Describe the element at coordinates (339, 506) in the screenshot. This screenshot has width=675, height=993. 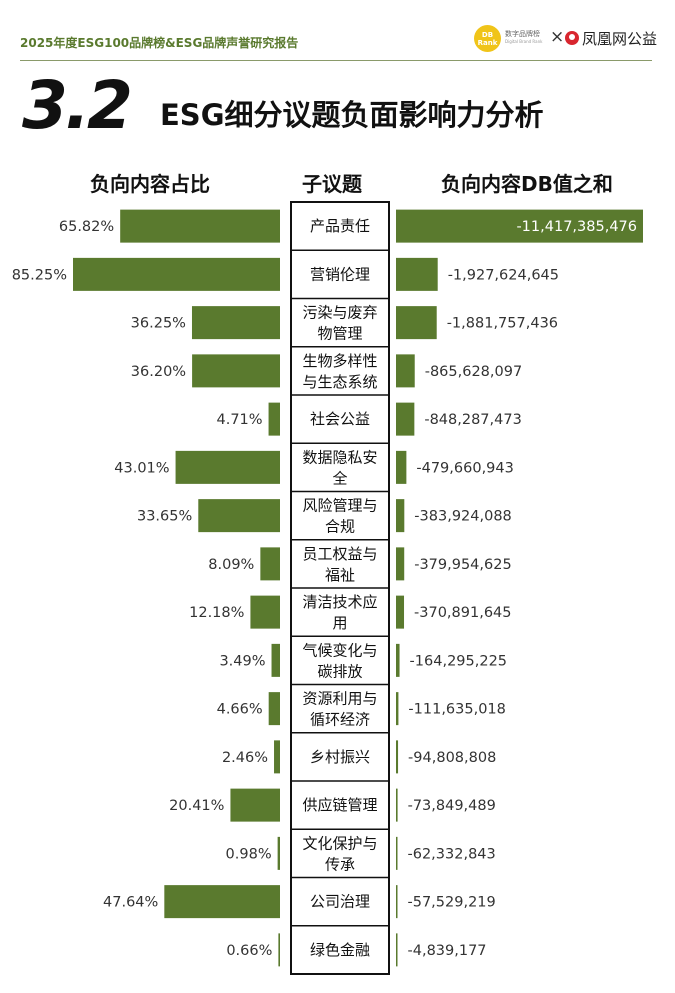
I see `category-label: 风险管理与` at that location.